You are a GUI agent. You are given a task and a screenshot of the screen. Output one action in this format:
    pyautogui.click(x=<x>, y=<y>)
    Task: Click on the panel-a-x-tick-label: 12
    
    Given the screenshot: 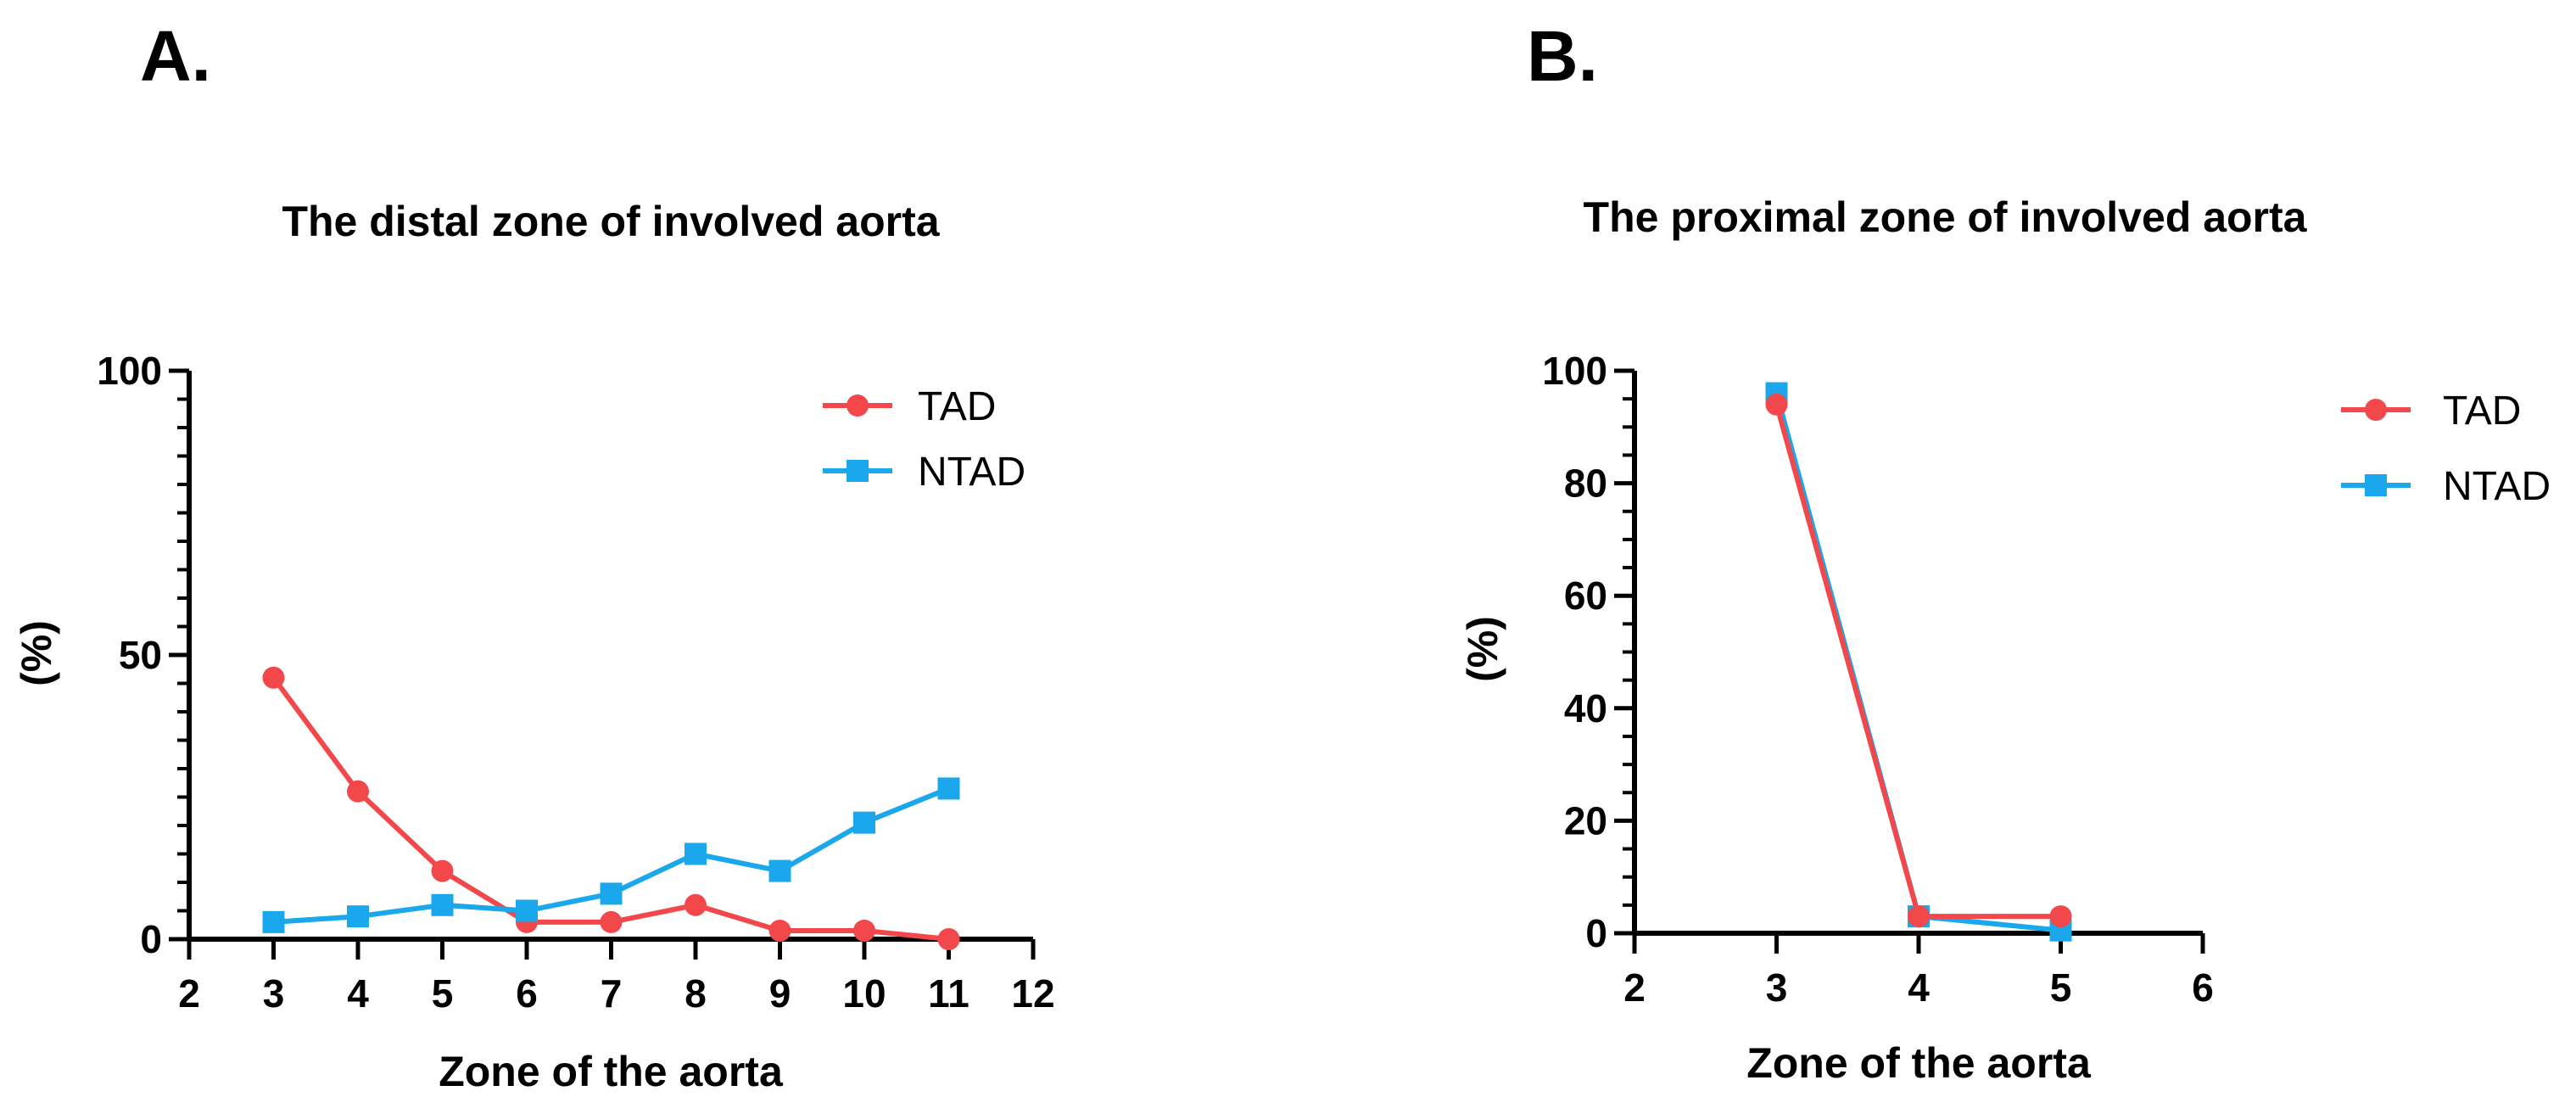 What is the action you would take?
    pyautogui.click(x=1032, y=993)
    